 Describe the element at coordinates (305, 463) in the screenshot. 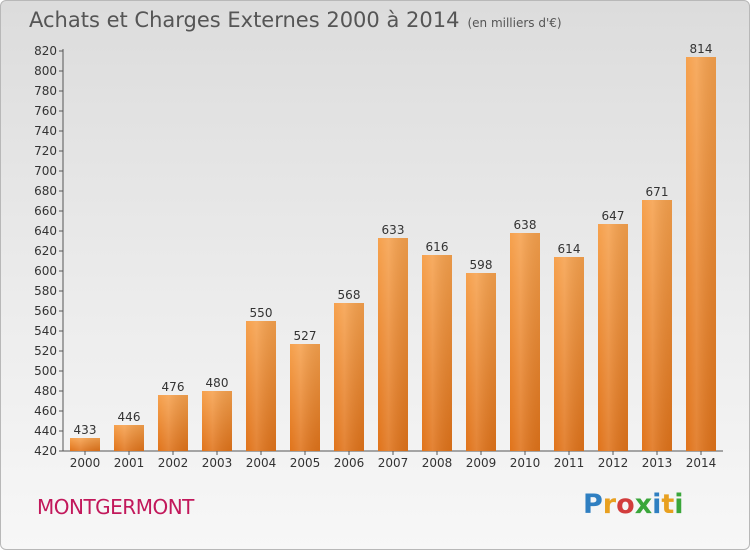

I see `x-tick-label: 2005` at that location.